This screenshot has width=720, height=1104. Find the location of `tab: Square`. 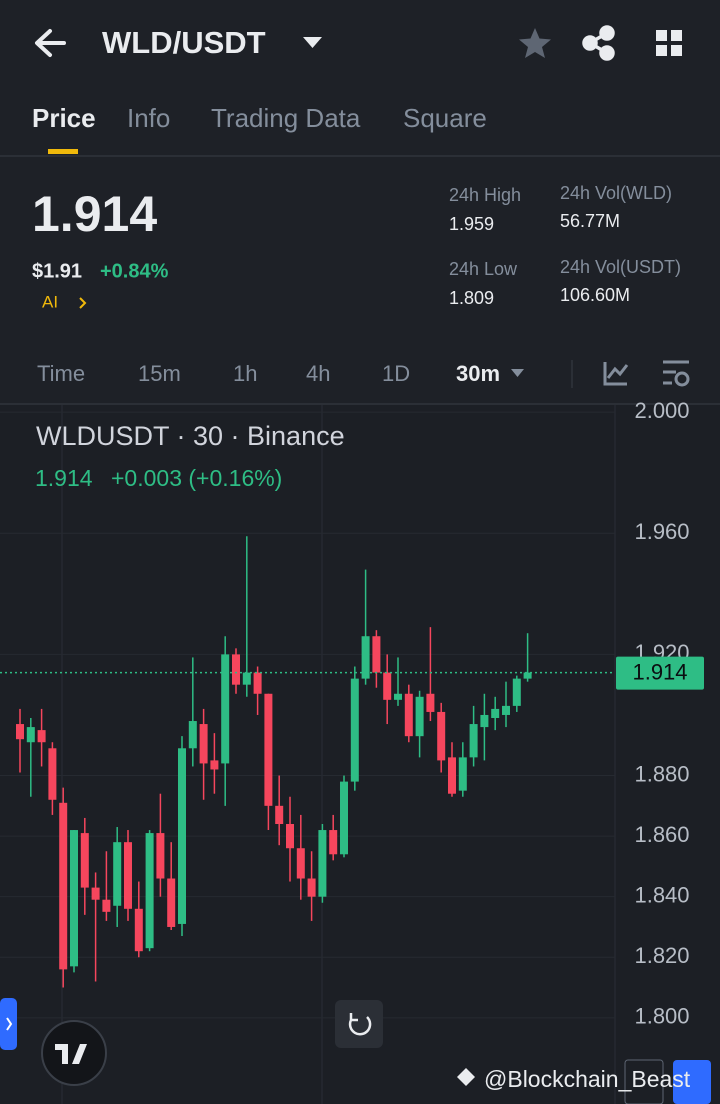

tab: Square is located at coordinates (445, 118).